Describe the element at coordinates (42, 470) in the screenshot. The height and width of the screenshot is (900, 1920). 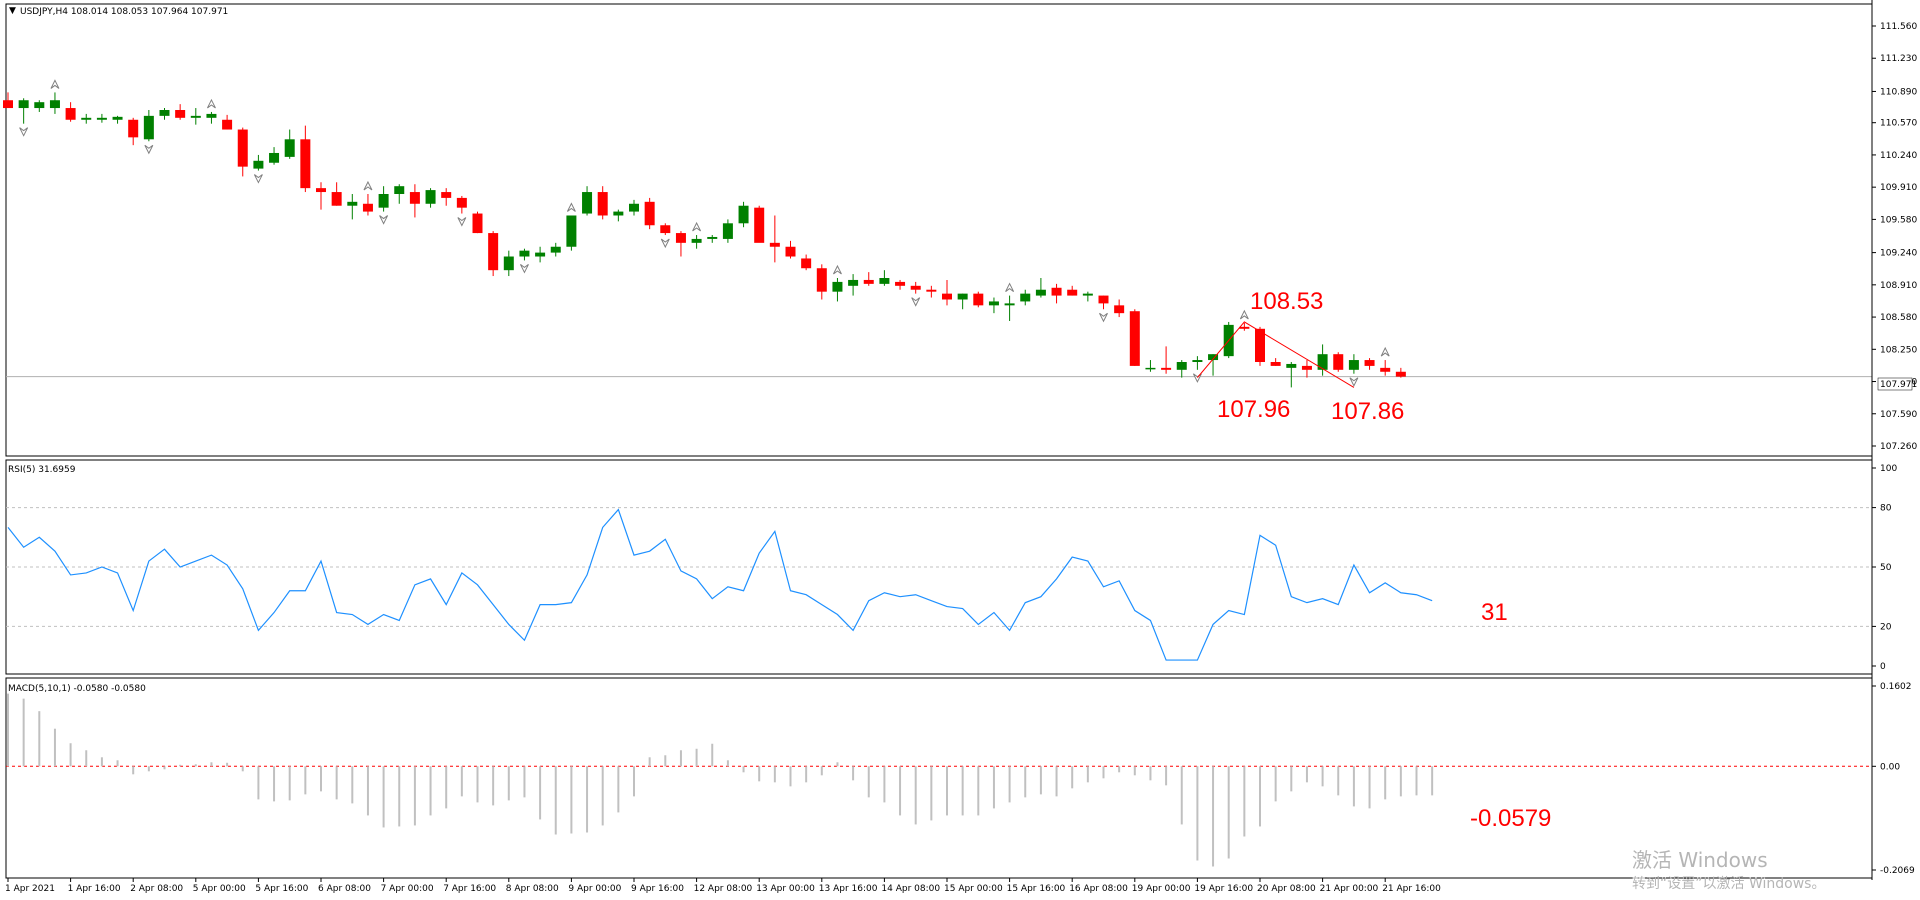
I see `rsi-header: RSI(5) 31.6959` at that location.